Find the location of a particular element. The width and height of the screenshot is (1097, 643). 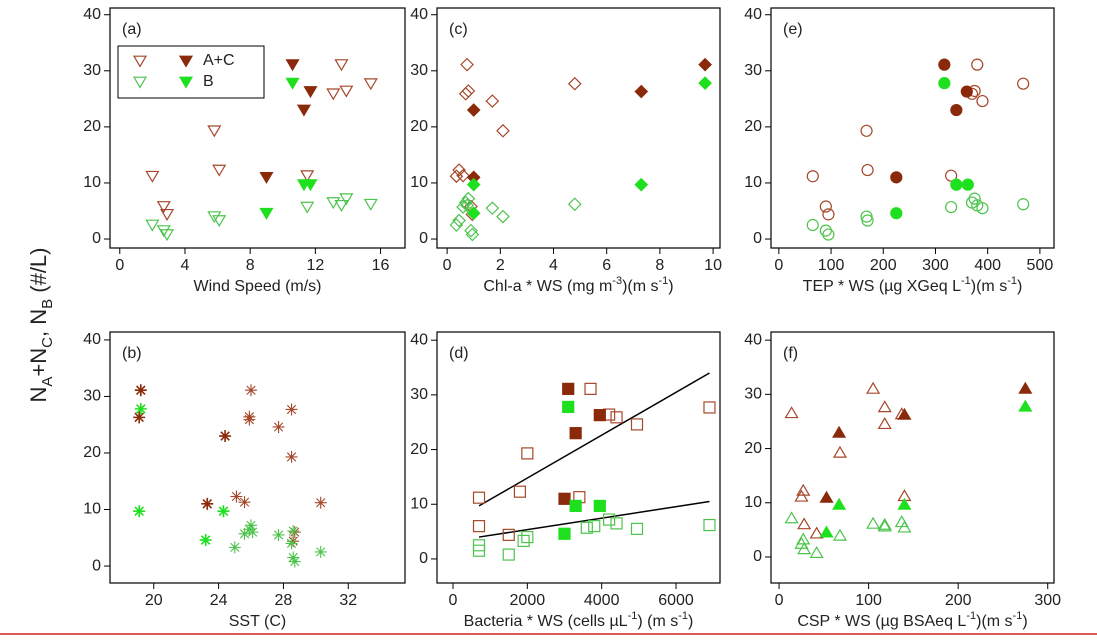

panel-label: (c) is located at coordinates (458, 29).